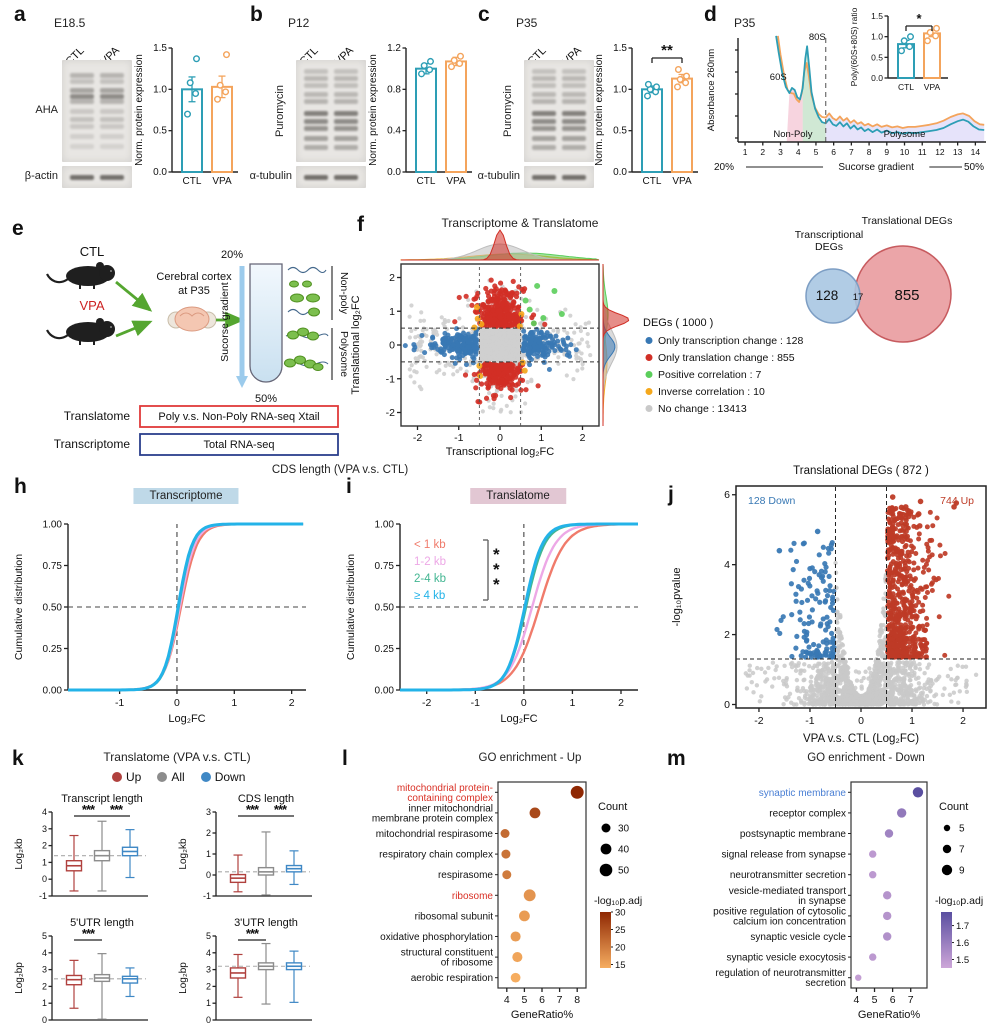 The height and width of the screenshot is (1035, 997). What do you see at coordinates (710, 14) in the screenshot?
I see `panel-d-letter: d` at bounding box center [710, 14].